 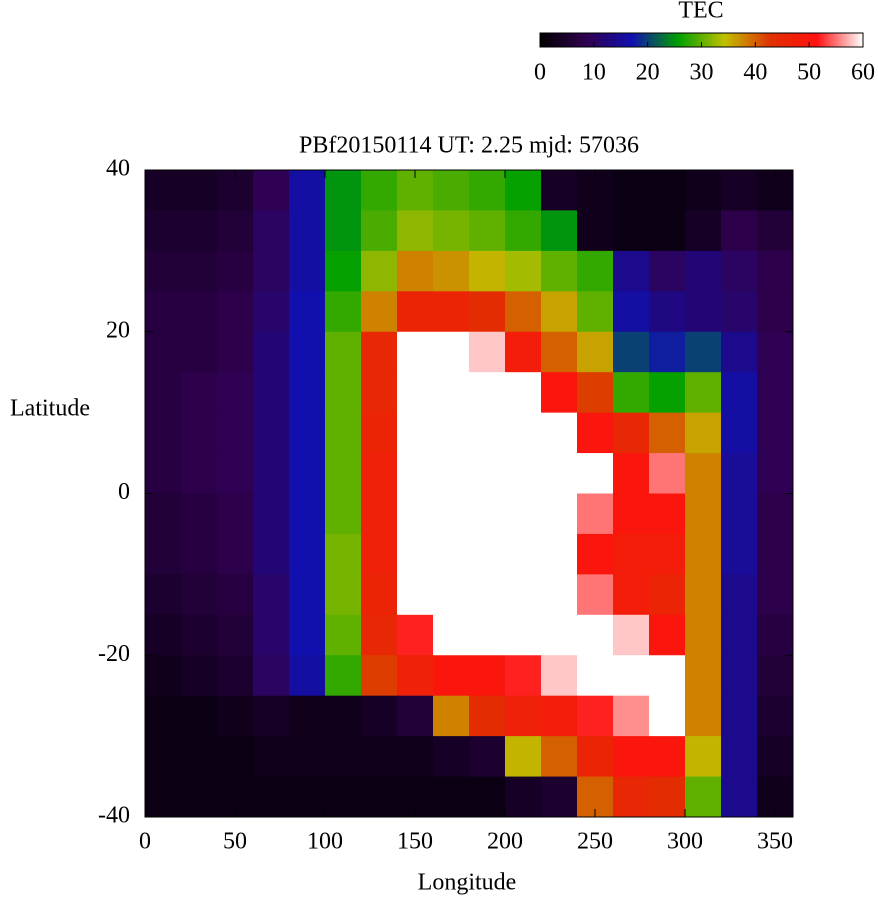 I want to click on colorbar-label: TEC, so click(x=700, y=12).